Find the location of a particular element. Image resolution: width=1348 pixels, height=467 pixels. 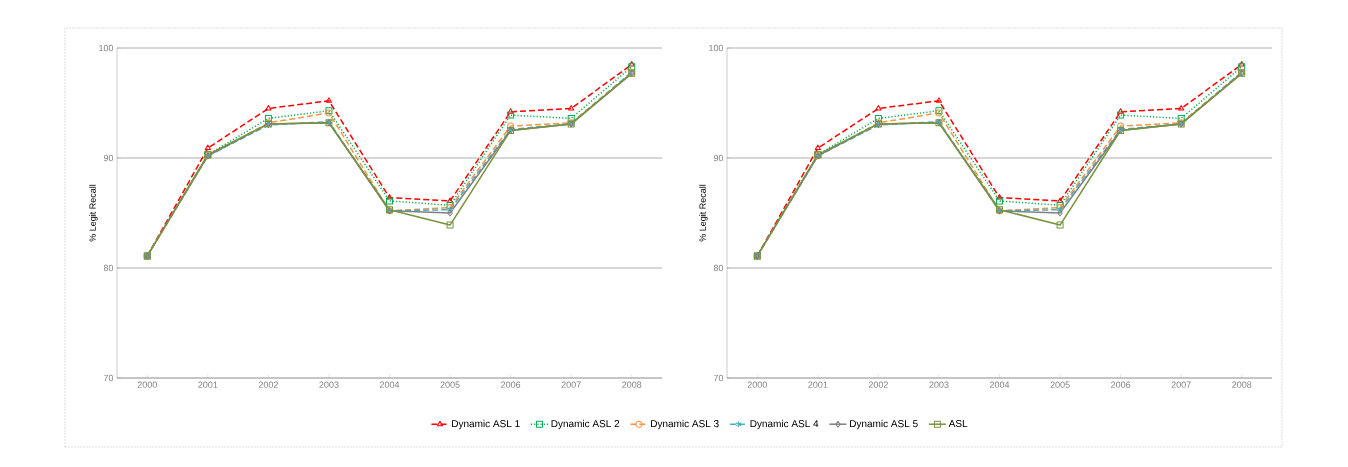

legend-label: ASL is located at coordinates (958, 423).